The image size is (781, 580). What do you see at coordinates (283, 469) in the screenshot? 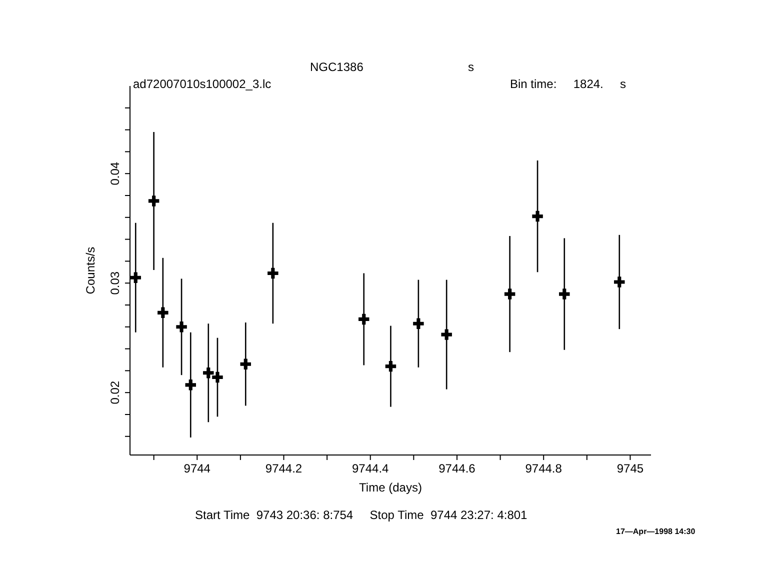
I see `x-tick-label: 9744.2` at bounding box center [283, 469].